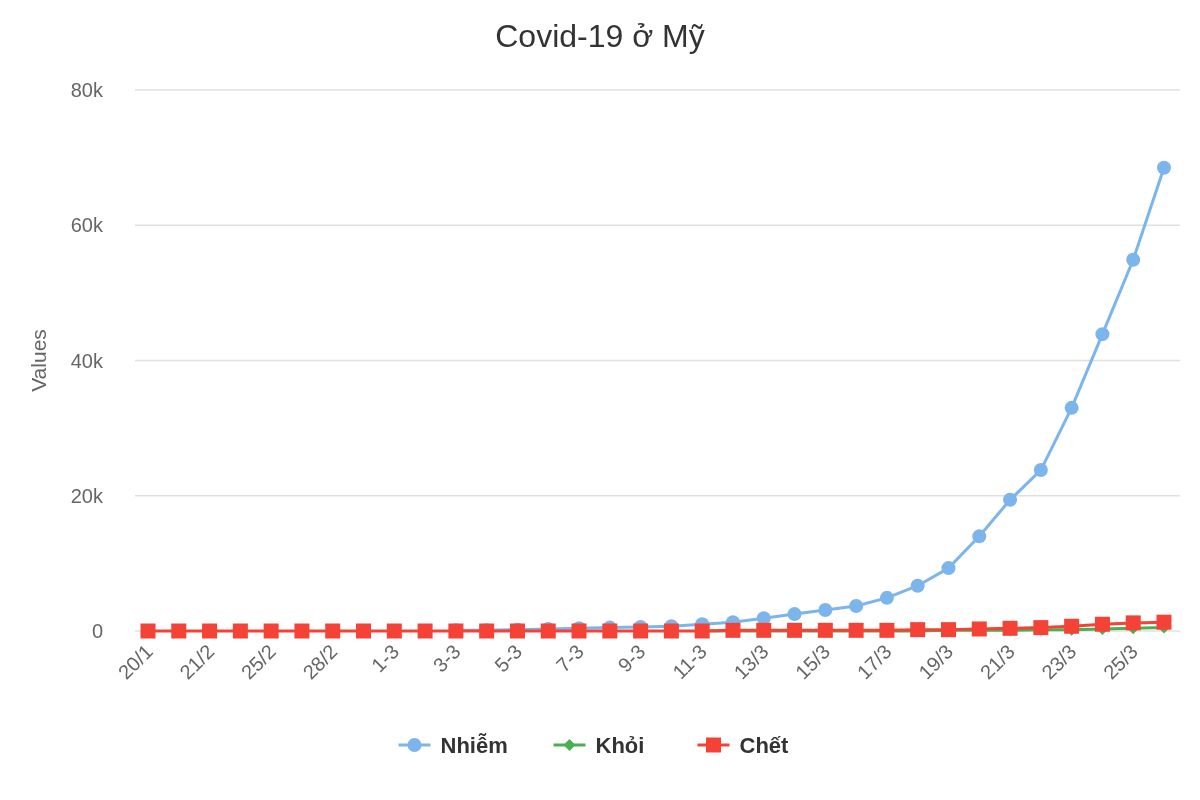 This screenshot has width=1200, height=800. What do you see at coordinates (508, 658) in the screenshot?
I see `x-tick-label: 5-3` at bounding box center [508, 658].